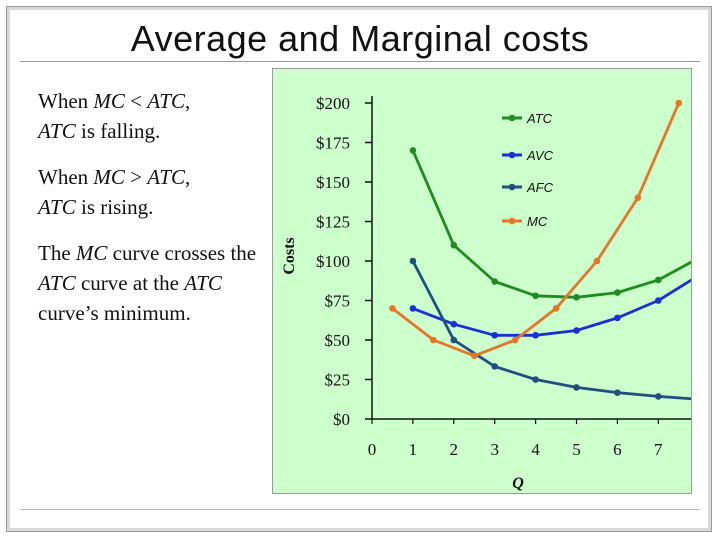  I want to click on x-tick-label: 1, so click(413, 449).